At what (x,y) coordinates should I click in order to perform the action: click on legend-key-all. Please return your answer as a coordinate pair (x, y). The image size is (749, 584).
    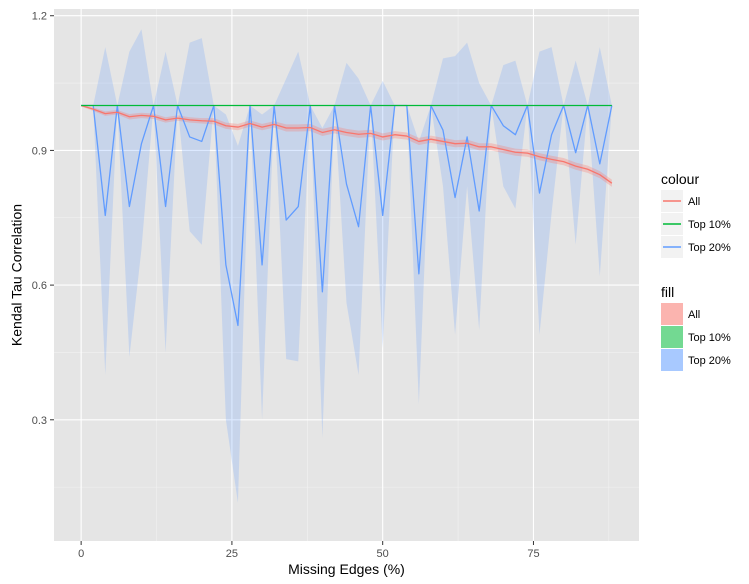
    Looking at the image, I should click on (672, 314).